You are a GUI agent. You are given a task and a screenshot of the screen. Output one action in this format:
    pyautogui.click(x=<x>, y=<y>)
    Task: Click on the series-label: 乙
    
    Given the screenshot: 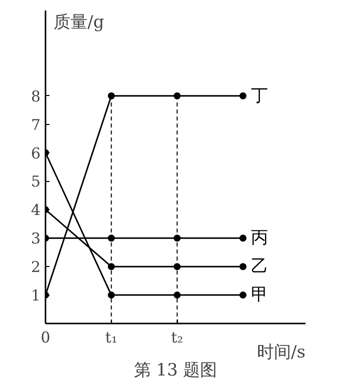 What is the action you would take?
    pyautogui.click(x=259, y=266)
    